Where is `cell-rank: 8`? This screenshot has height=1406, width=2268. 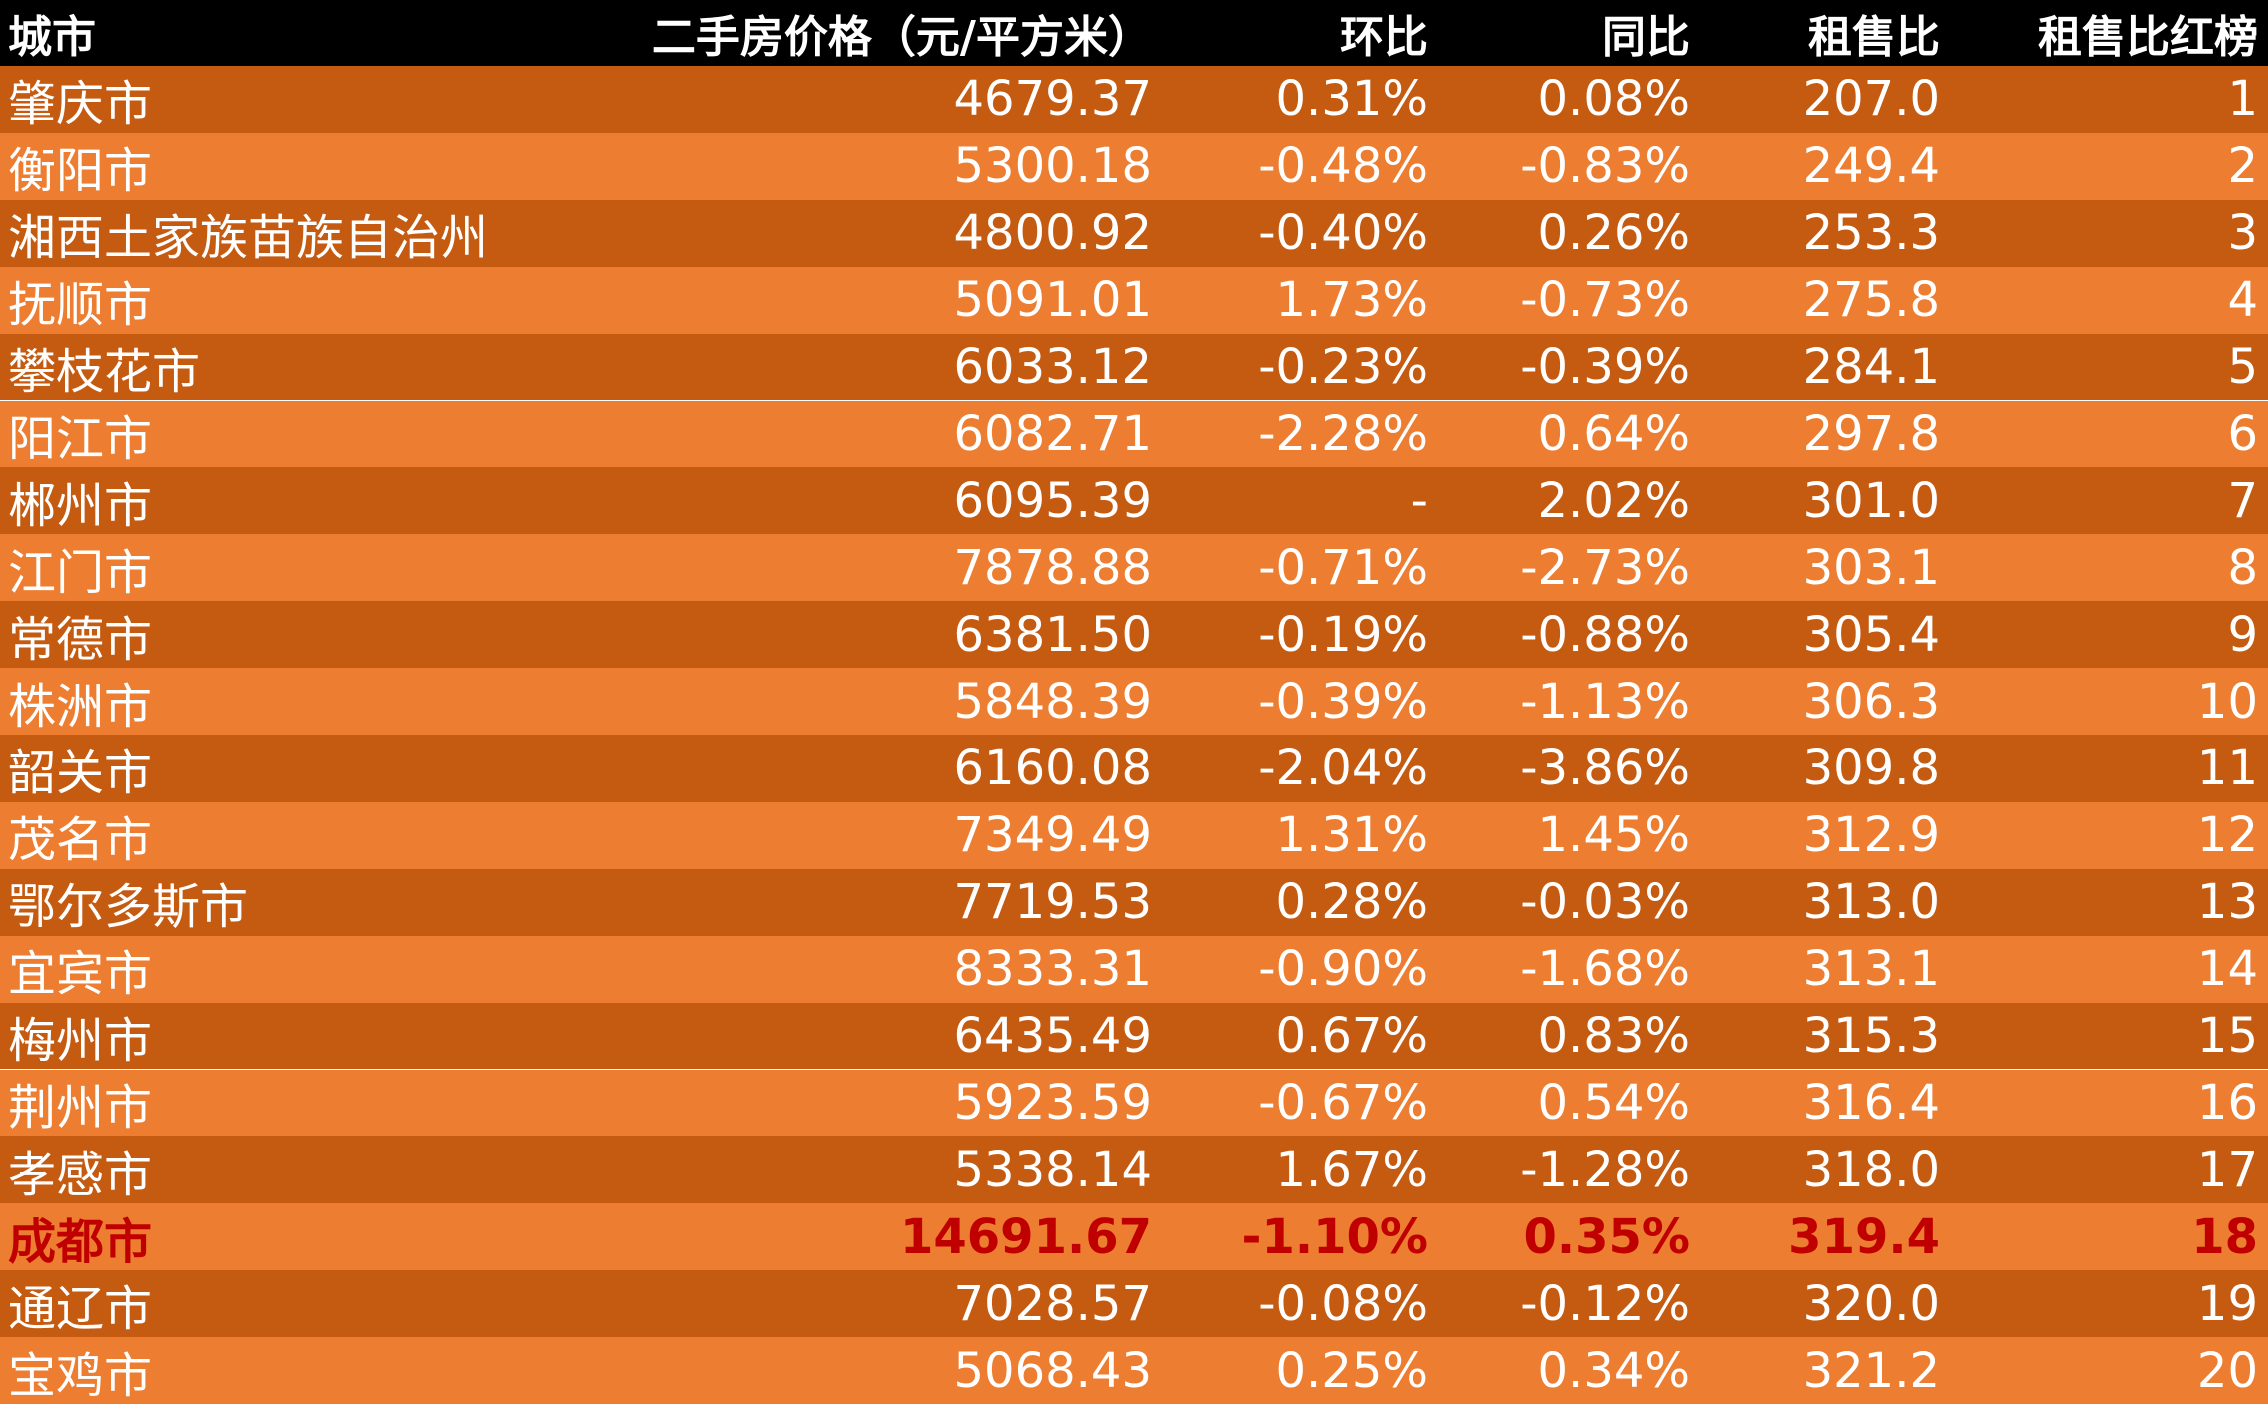
cell-rank: 8 is located at coordinates (2242, 567).